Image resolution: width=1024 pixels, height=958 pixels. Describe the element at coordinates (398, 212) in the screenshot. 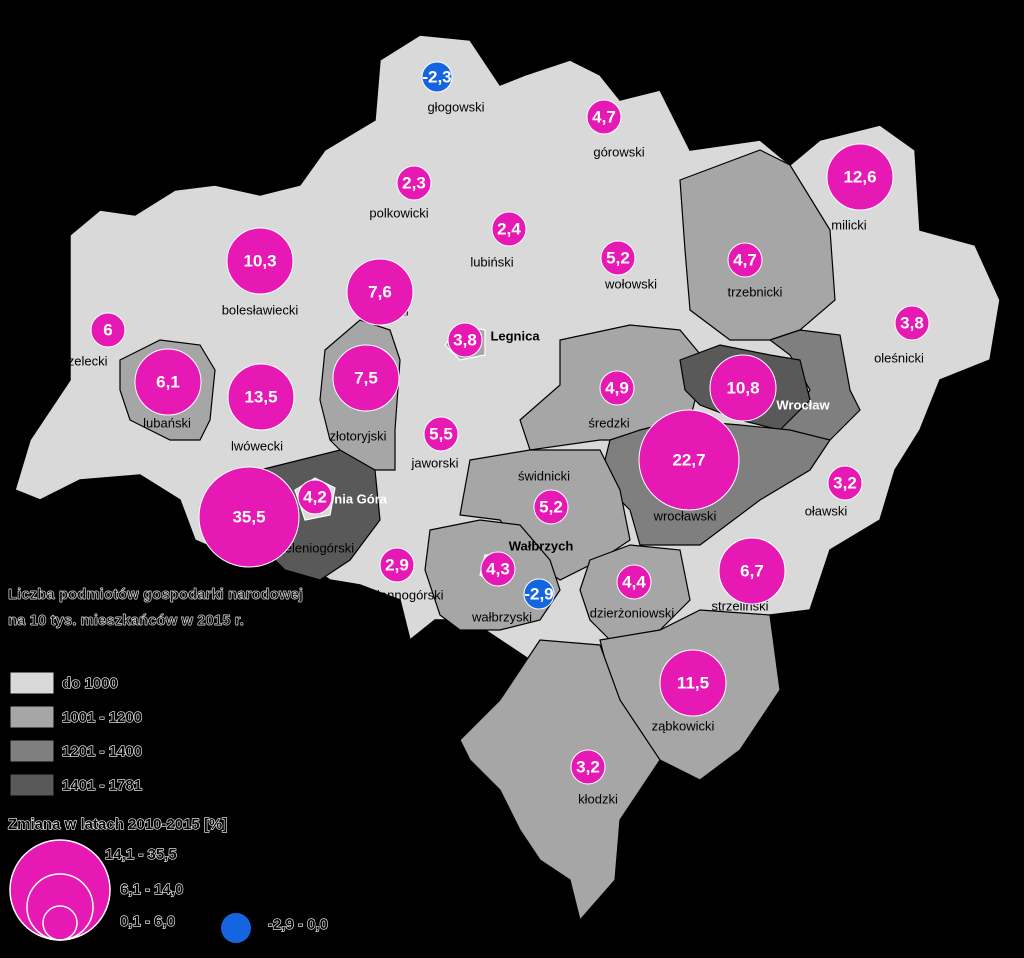

I see `district-name: polkowicki` at that location.